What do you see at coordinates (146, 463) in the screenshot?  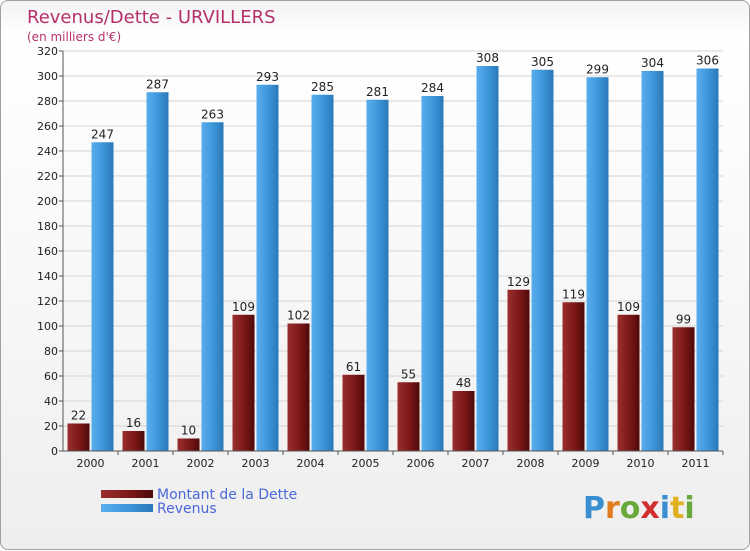 I see `x-tick-label: 2001` at bounding box center [146, 463].